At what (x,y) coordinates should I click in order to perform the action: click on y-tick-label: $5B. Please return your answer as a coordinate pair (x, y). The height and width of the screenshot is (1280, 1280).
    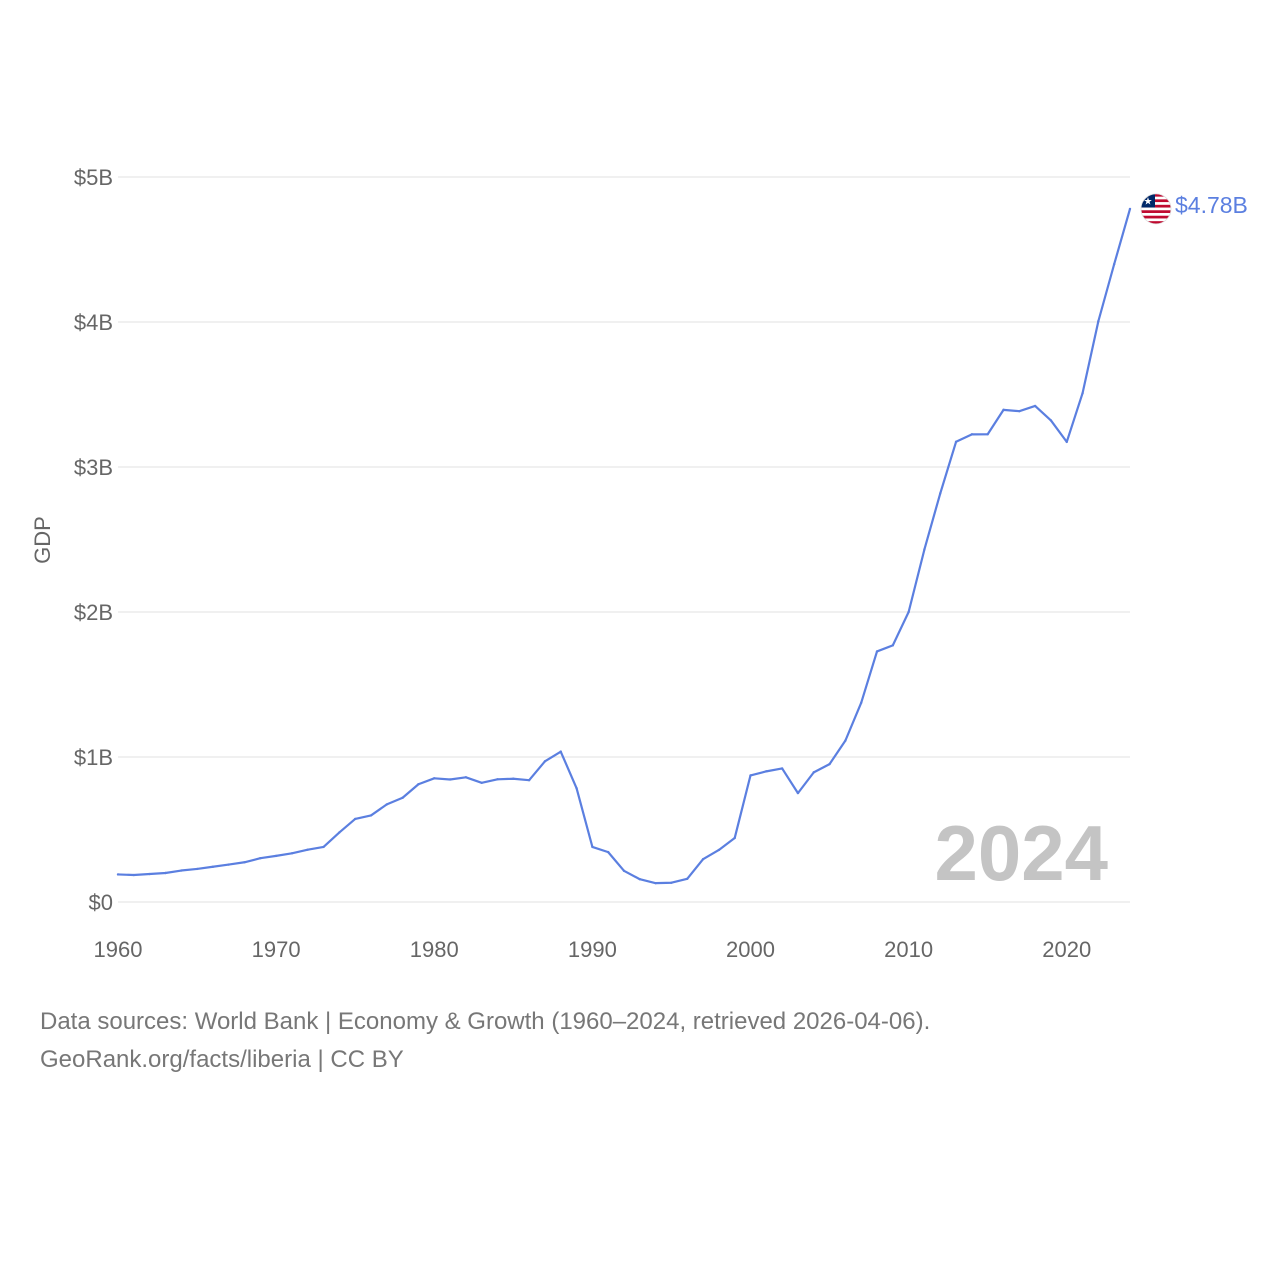
    Looking at the image, I should click on (93, 177).